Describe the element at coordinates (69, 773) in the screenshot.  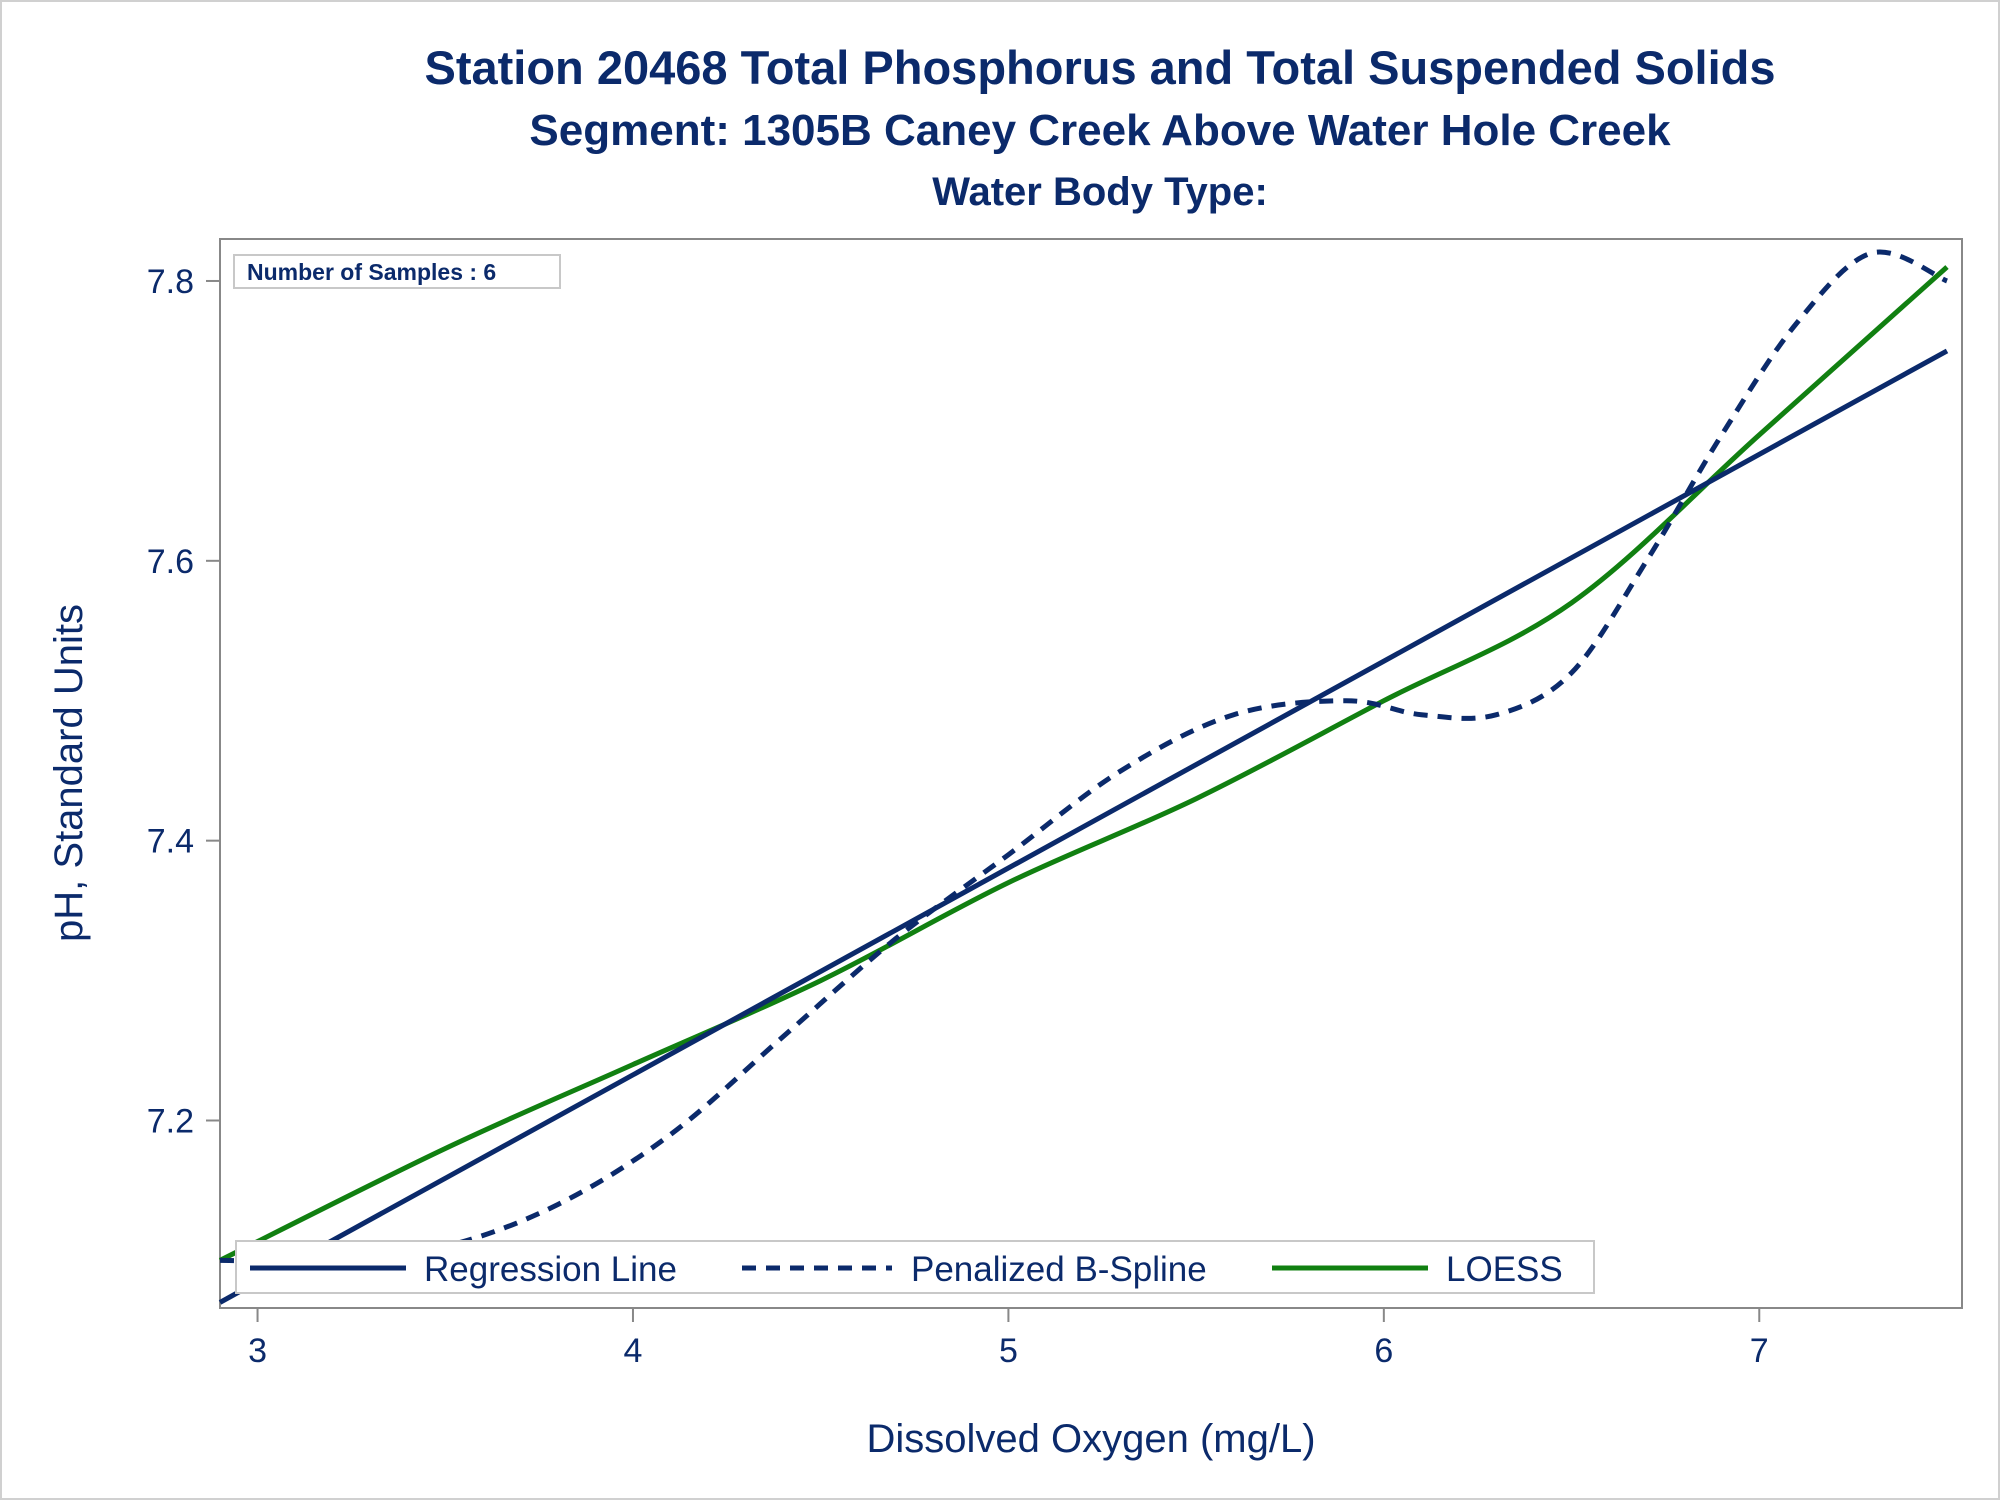
I see `y-axis-label: pH, Standard Units` at that location.